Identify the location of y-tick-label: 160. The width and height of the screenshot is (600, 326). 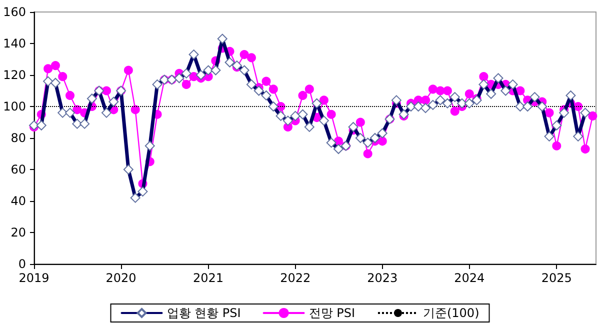
(14, 12).